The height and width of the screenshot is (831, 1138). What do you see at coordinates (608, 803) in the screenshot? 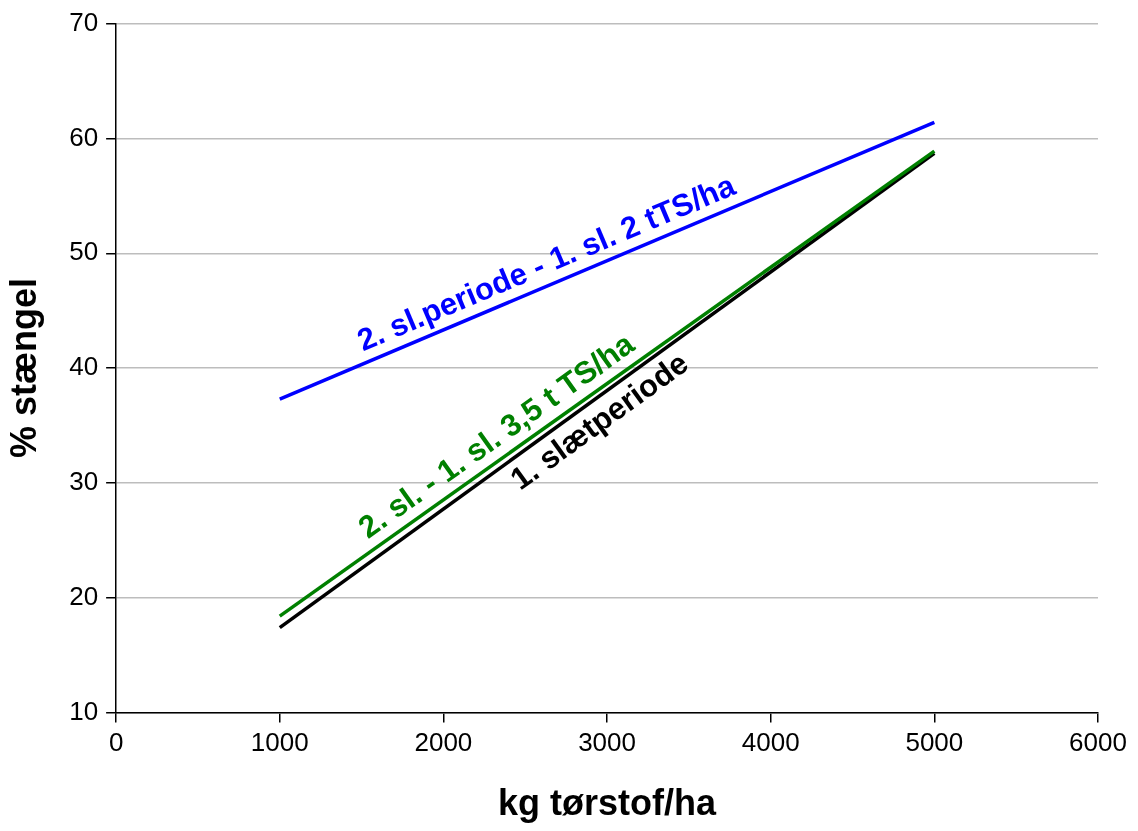
I see `x-axis-title: kg tørstof/ha` at bounding box center [608, 803].